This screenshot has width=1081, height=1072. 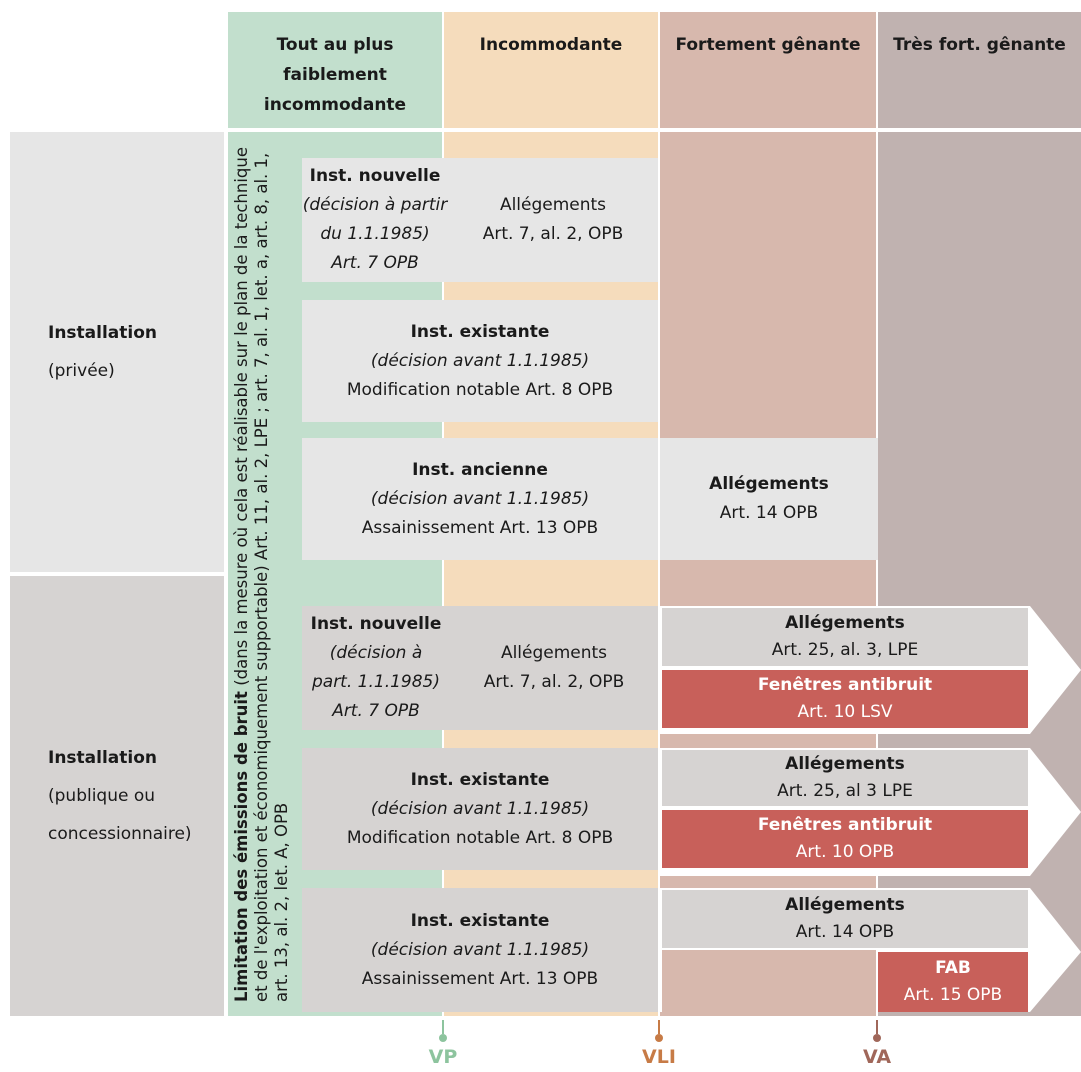 I want to click on header-col1-text: Tout au plus faiblement incommodante, so click(x=335, y=75).